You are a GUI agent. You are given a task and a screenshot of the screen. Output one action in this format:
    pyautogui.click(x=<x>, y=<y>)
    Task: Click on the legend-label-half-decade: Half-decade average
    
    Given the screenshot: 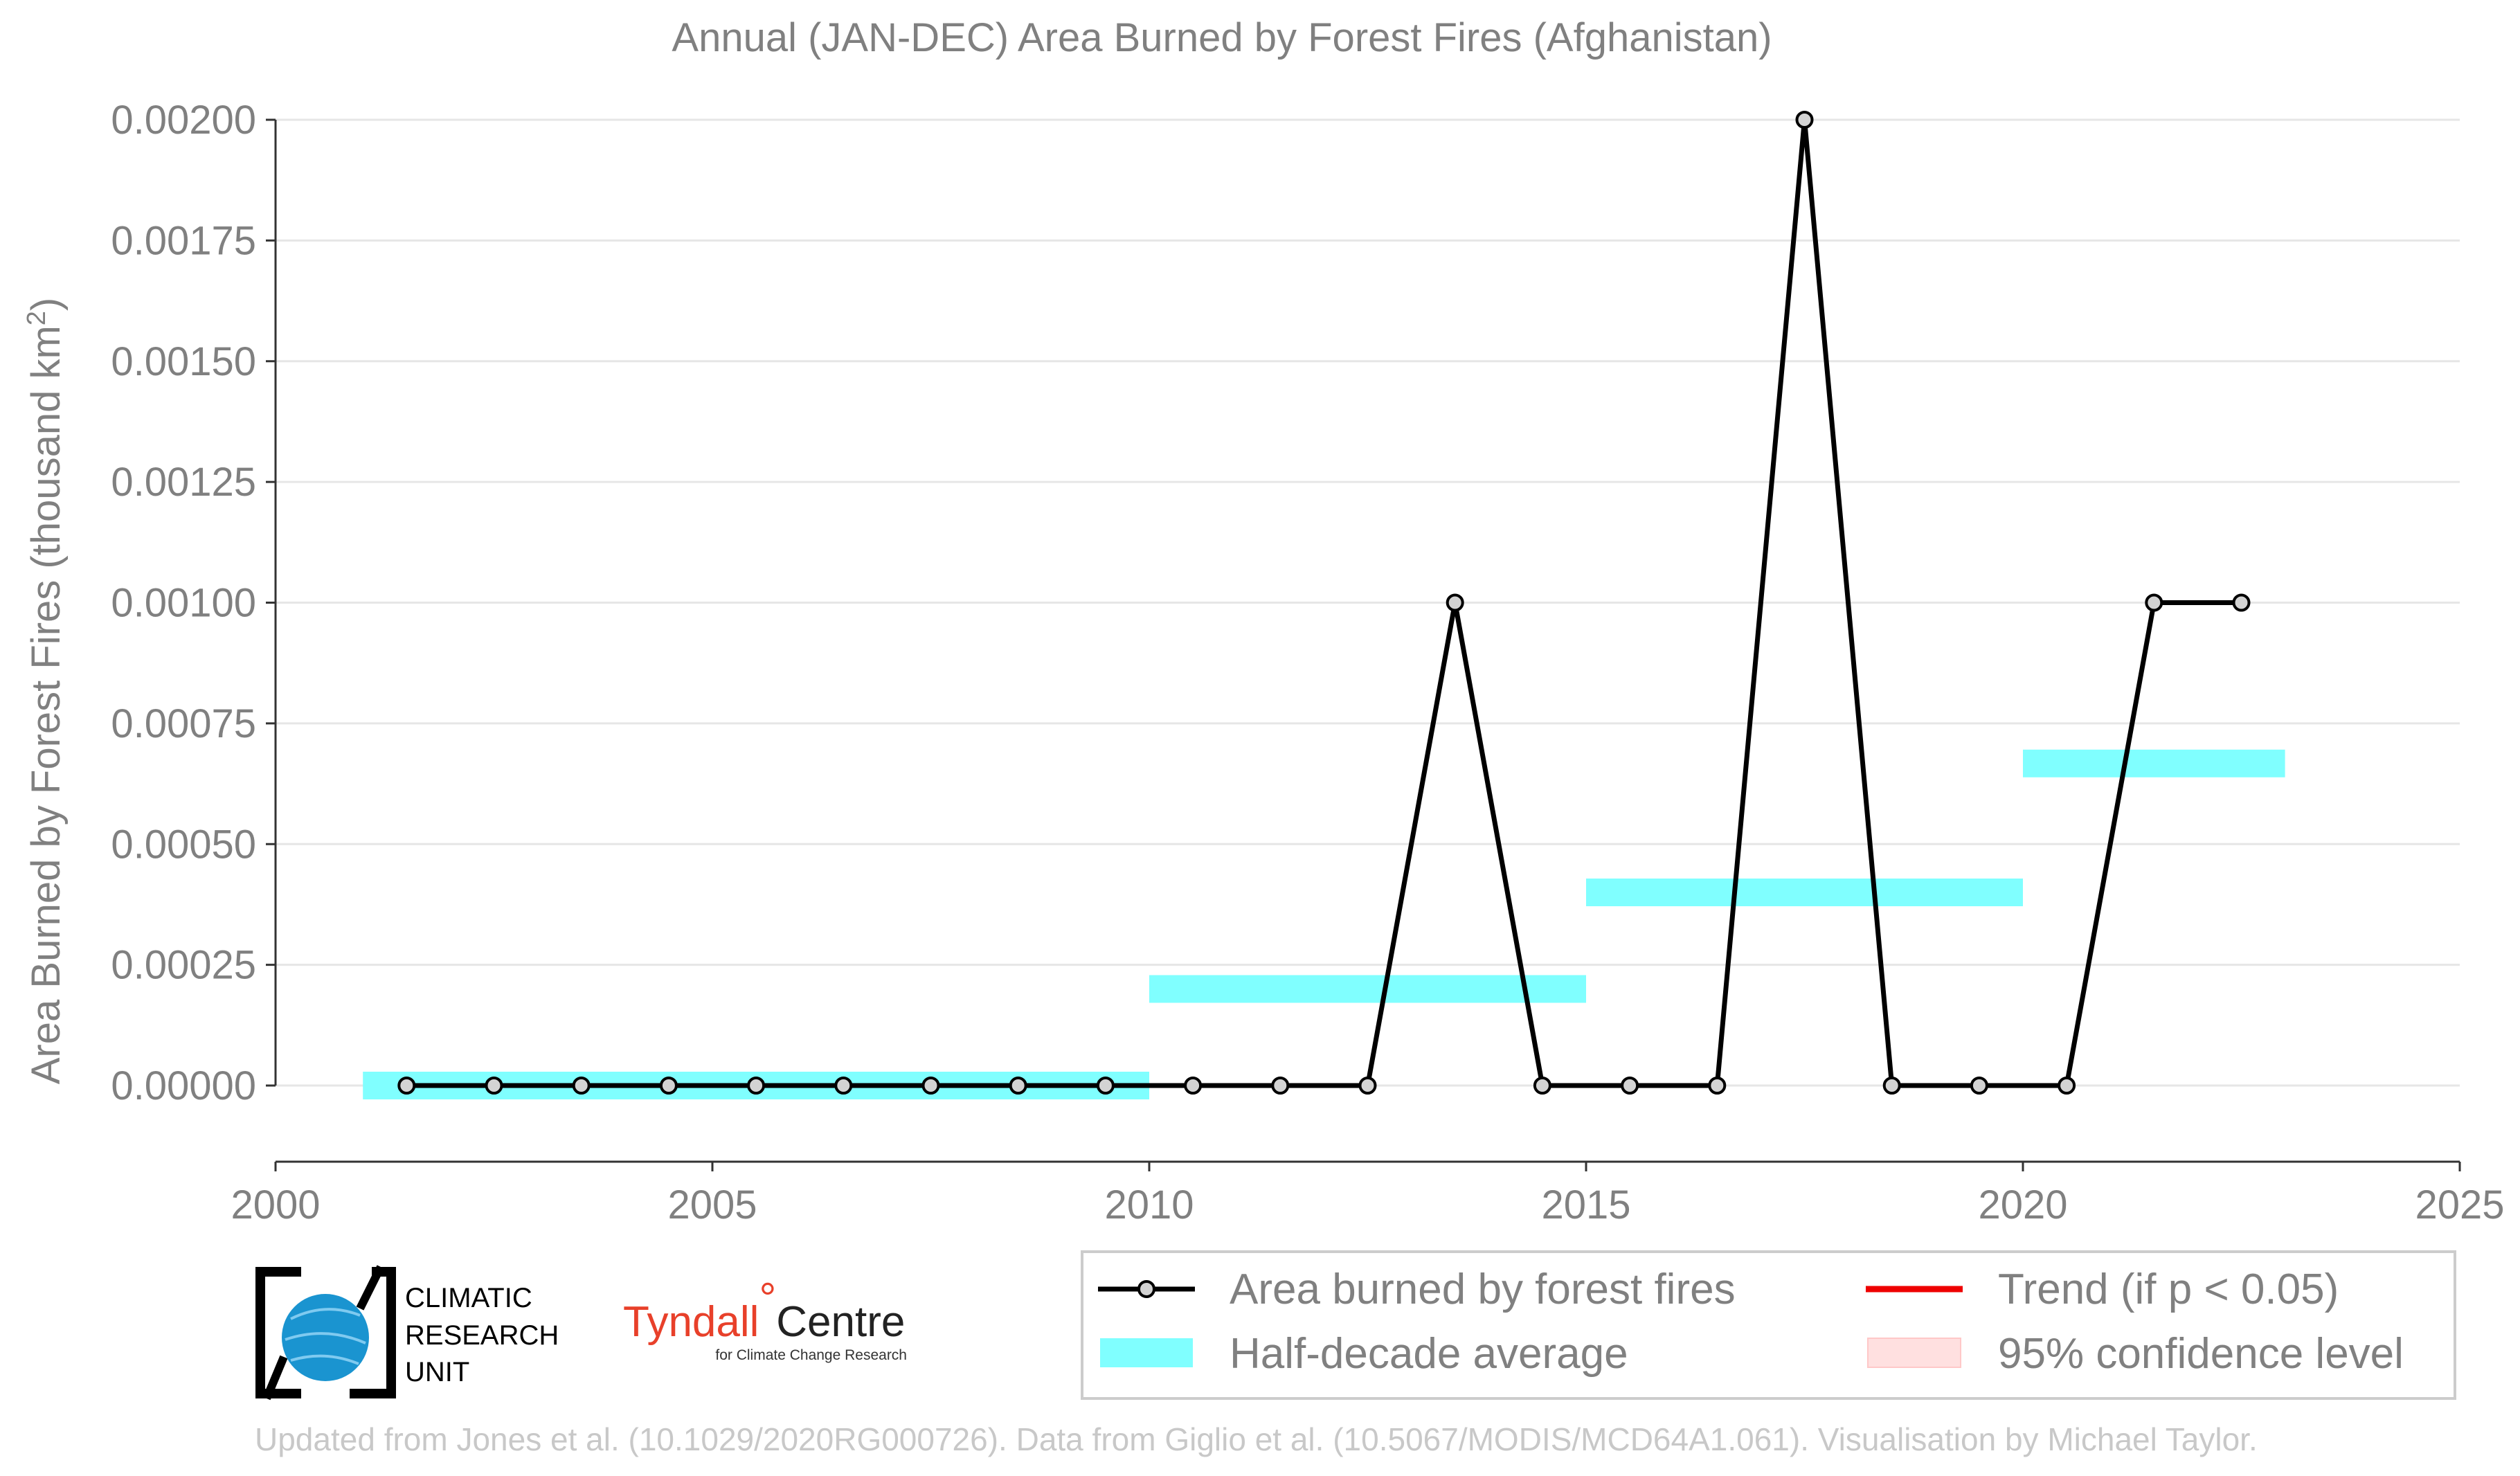 What is the action you would take?
    pyautogui.click(x=1429, y=1354)
    